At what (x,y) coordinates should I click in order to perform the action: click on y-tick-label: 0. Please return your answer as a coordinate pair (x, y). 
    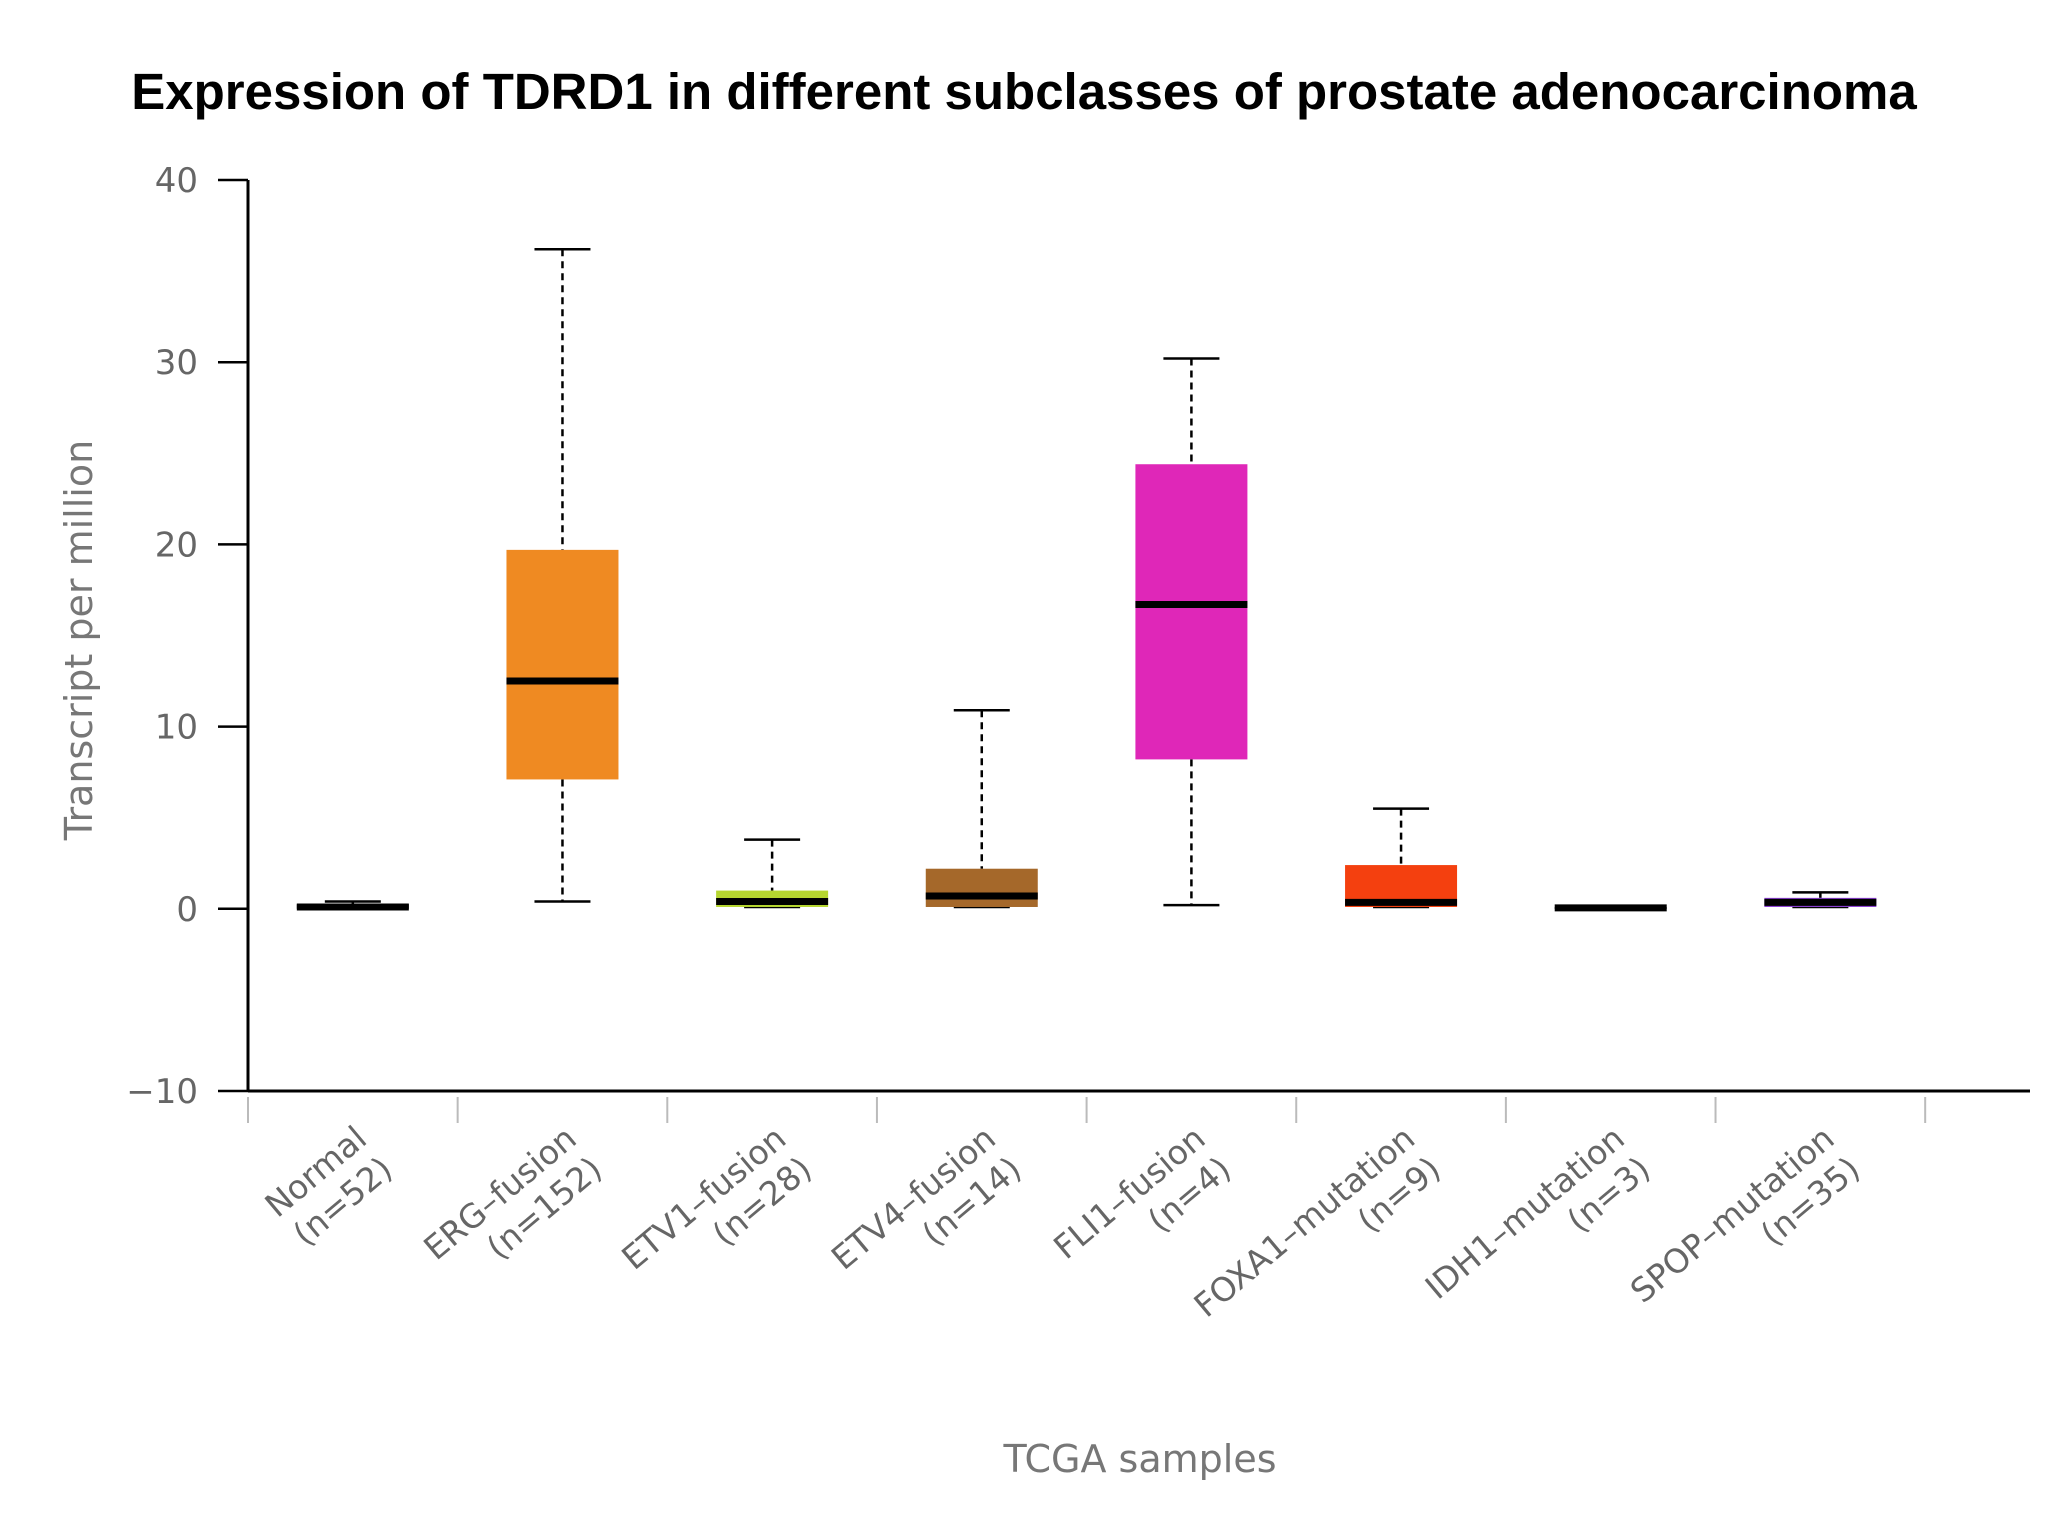
    Looking at the image, I should click on (187, 910).